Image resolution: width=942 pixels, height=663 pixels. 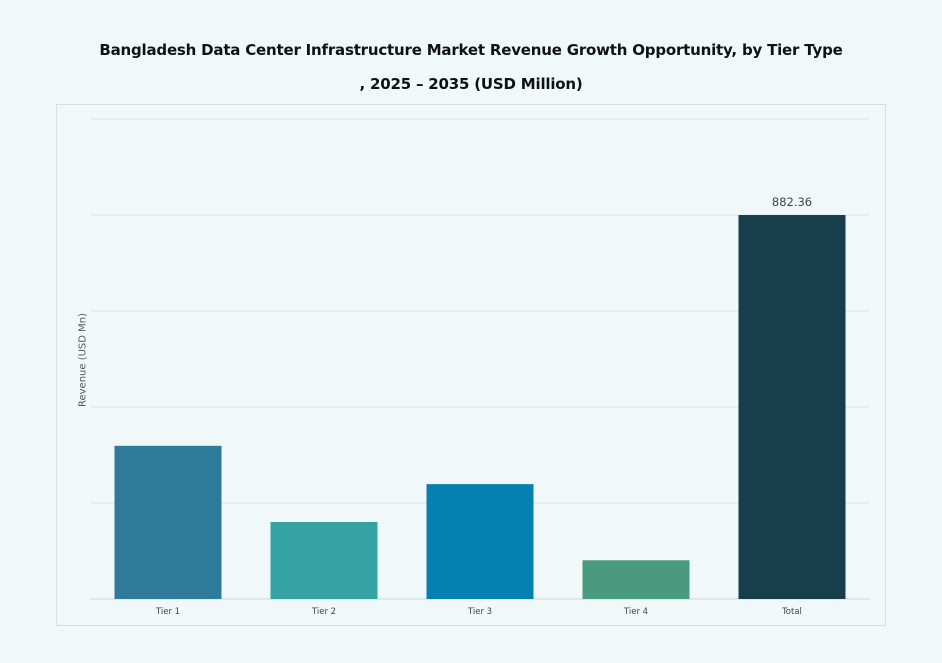 What do you see at coordinates (471, 84) in the screenshot?
I see `chart-title-line-2: , 2025 – 2035 (USD Million)` at bounding box center [471, 84].